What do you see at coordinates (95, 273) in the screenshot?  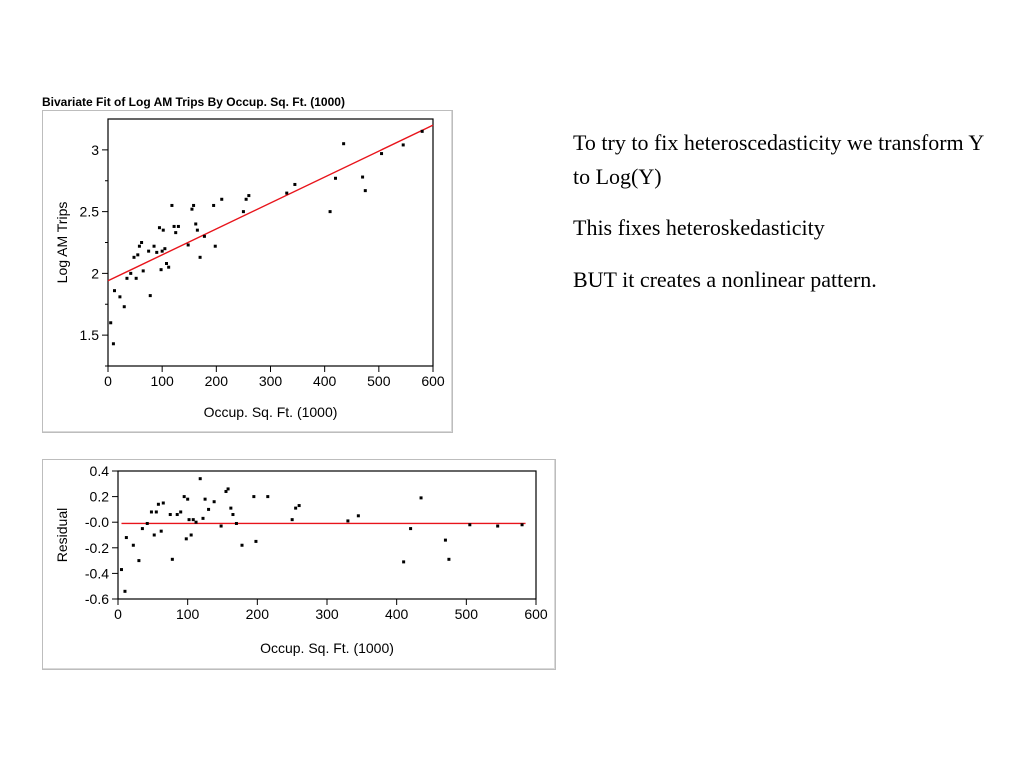 I see `y-tick-label: 2` at bounding box center [95, 273].